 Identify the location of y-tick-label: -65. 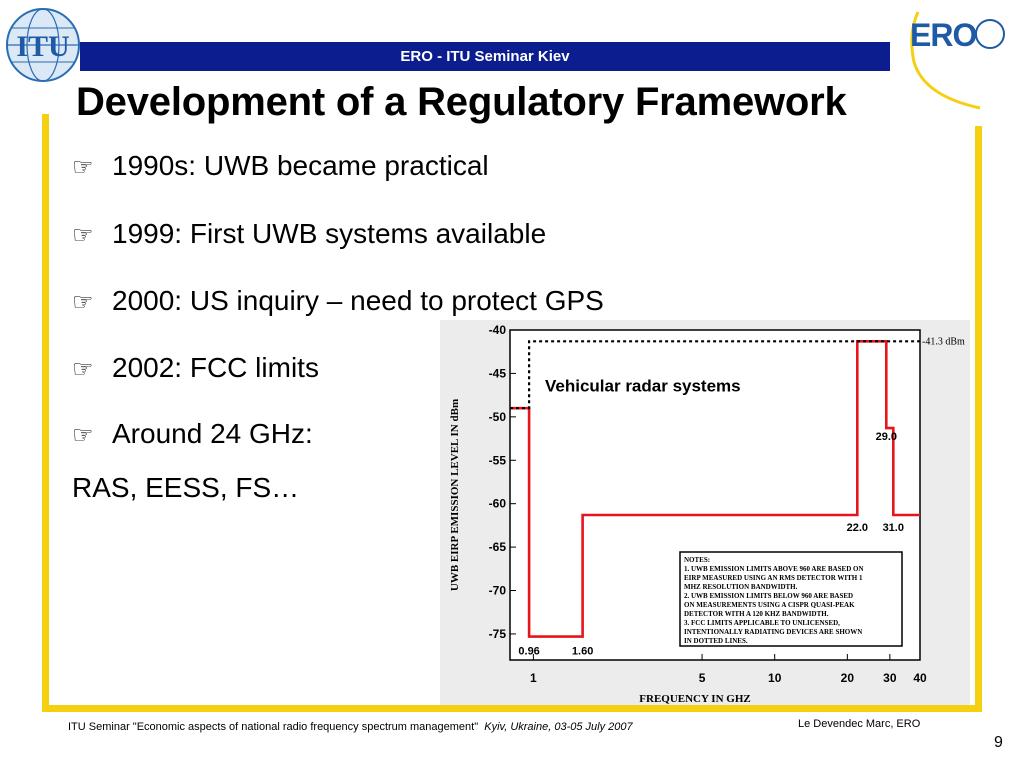
(498, 547).